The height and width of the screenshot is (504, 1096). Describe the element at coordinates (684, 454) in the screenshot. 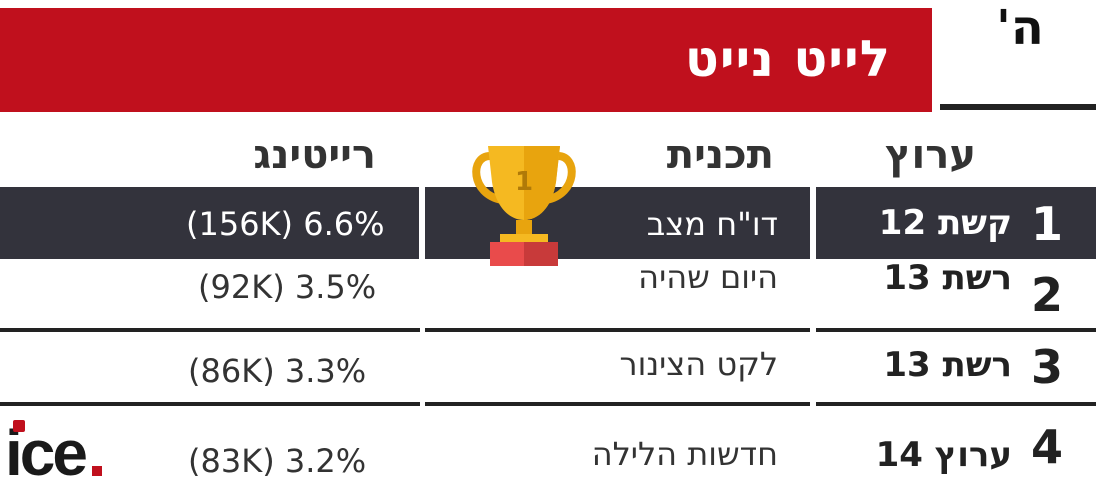

I see `row-4-program: חדשות הלילה` at that location.